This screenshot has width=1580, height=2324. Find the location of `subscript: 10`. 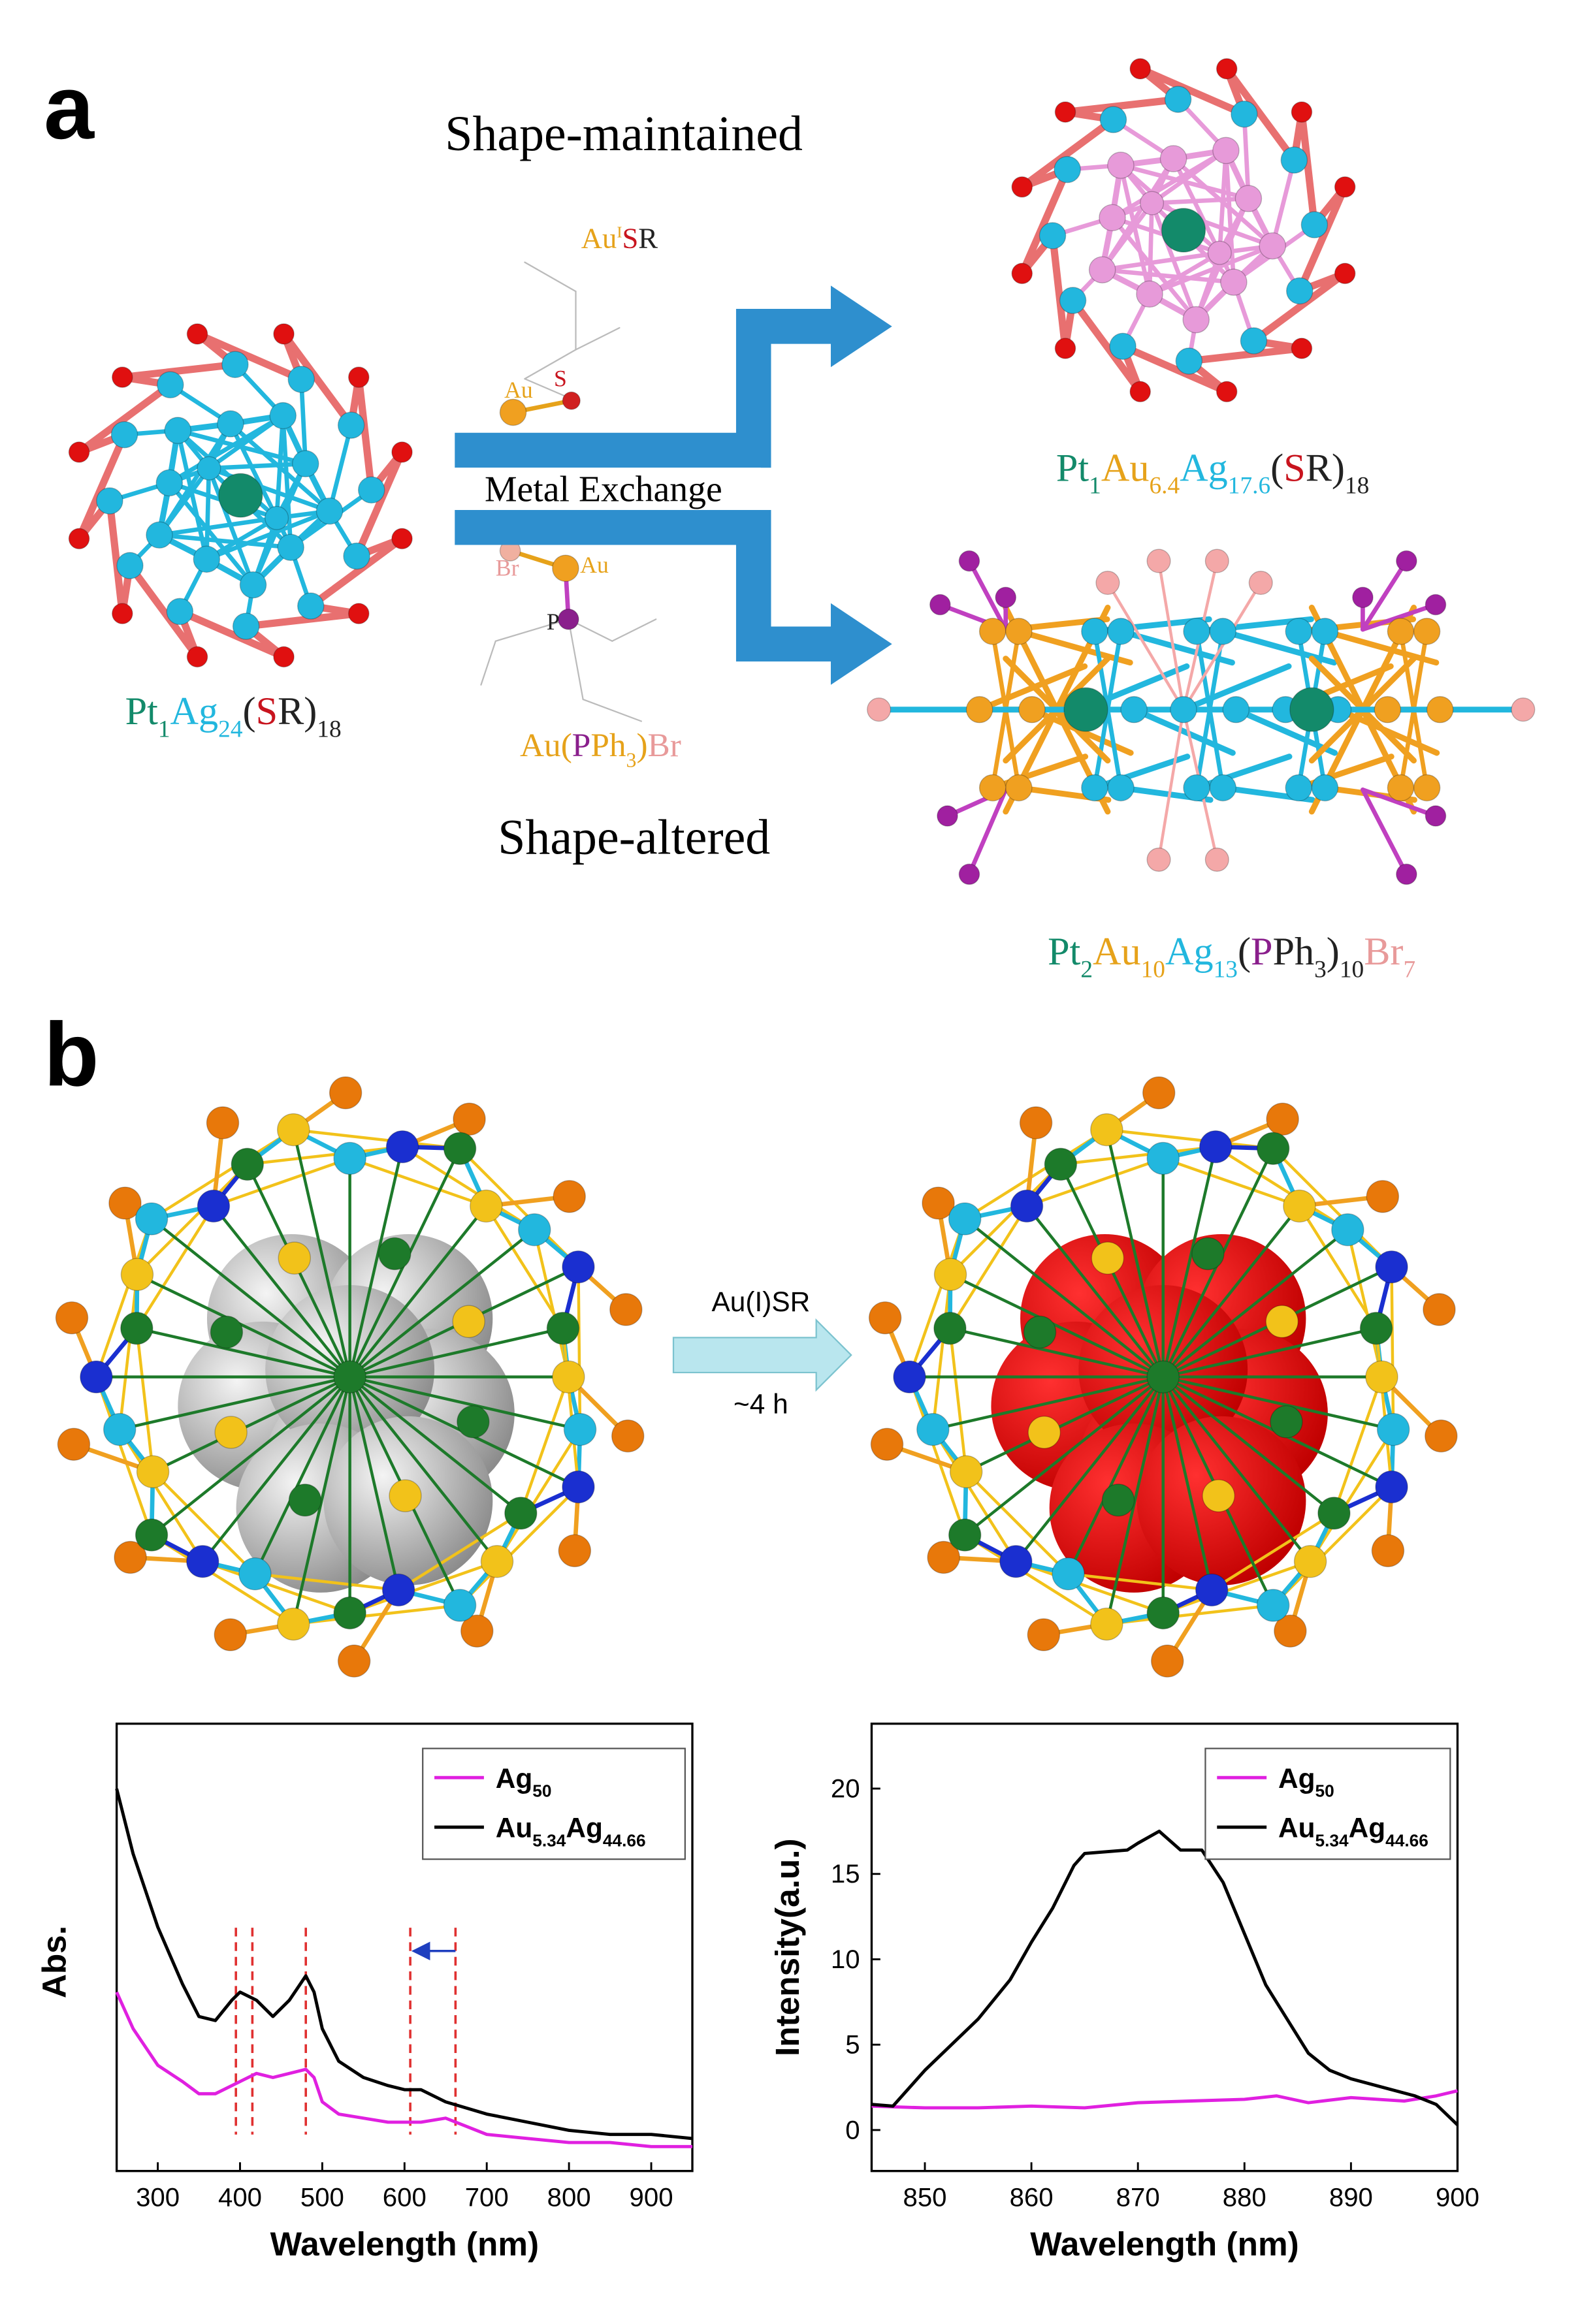

subscript: 10 is located at coordinates (1352, 970).